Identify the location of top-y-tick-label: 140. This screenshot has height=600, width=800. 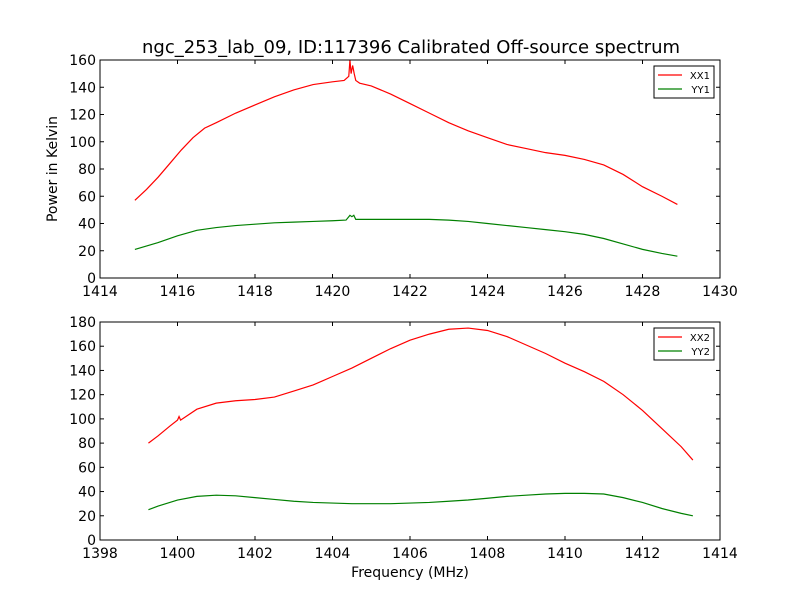
(82, 88).